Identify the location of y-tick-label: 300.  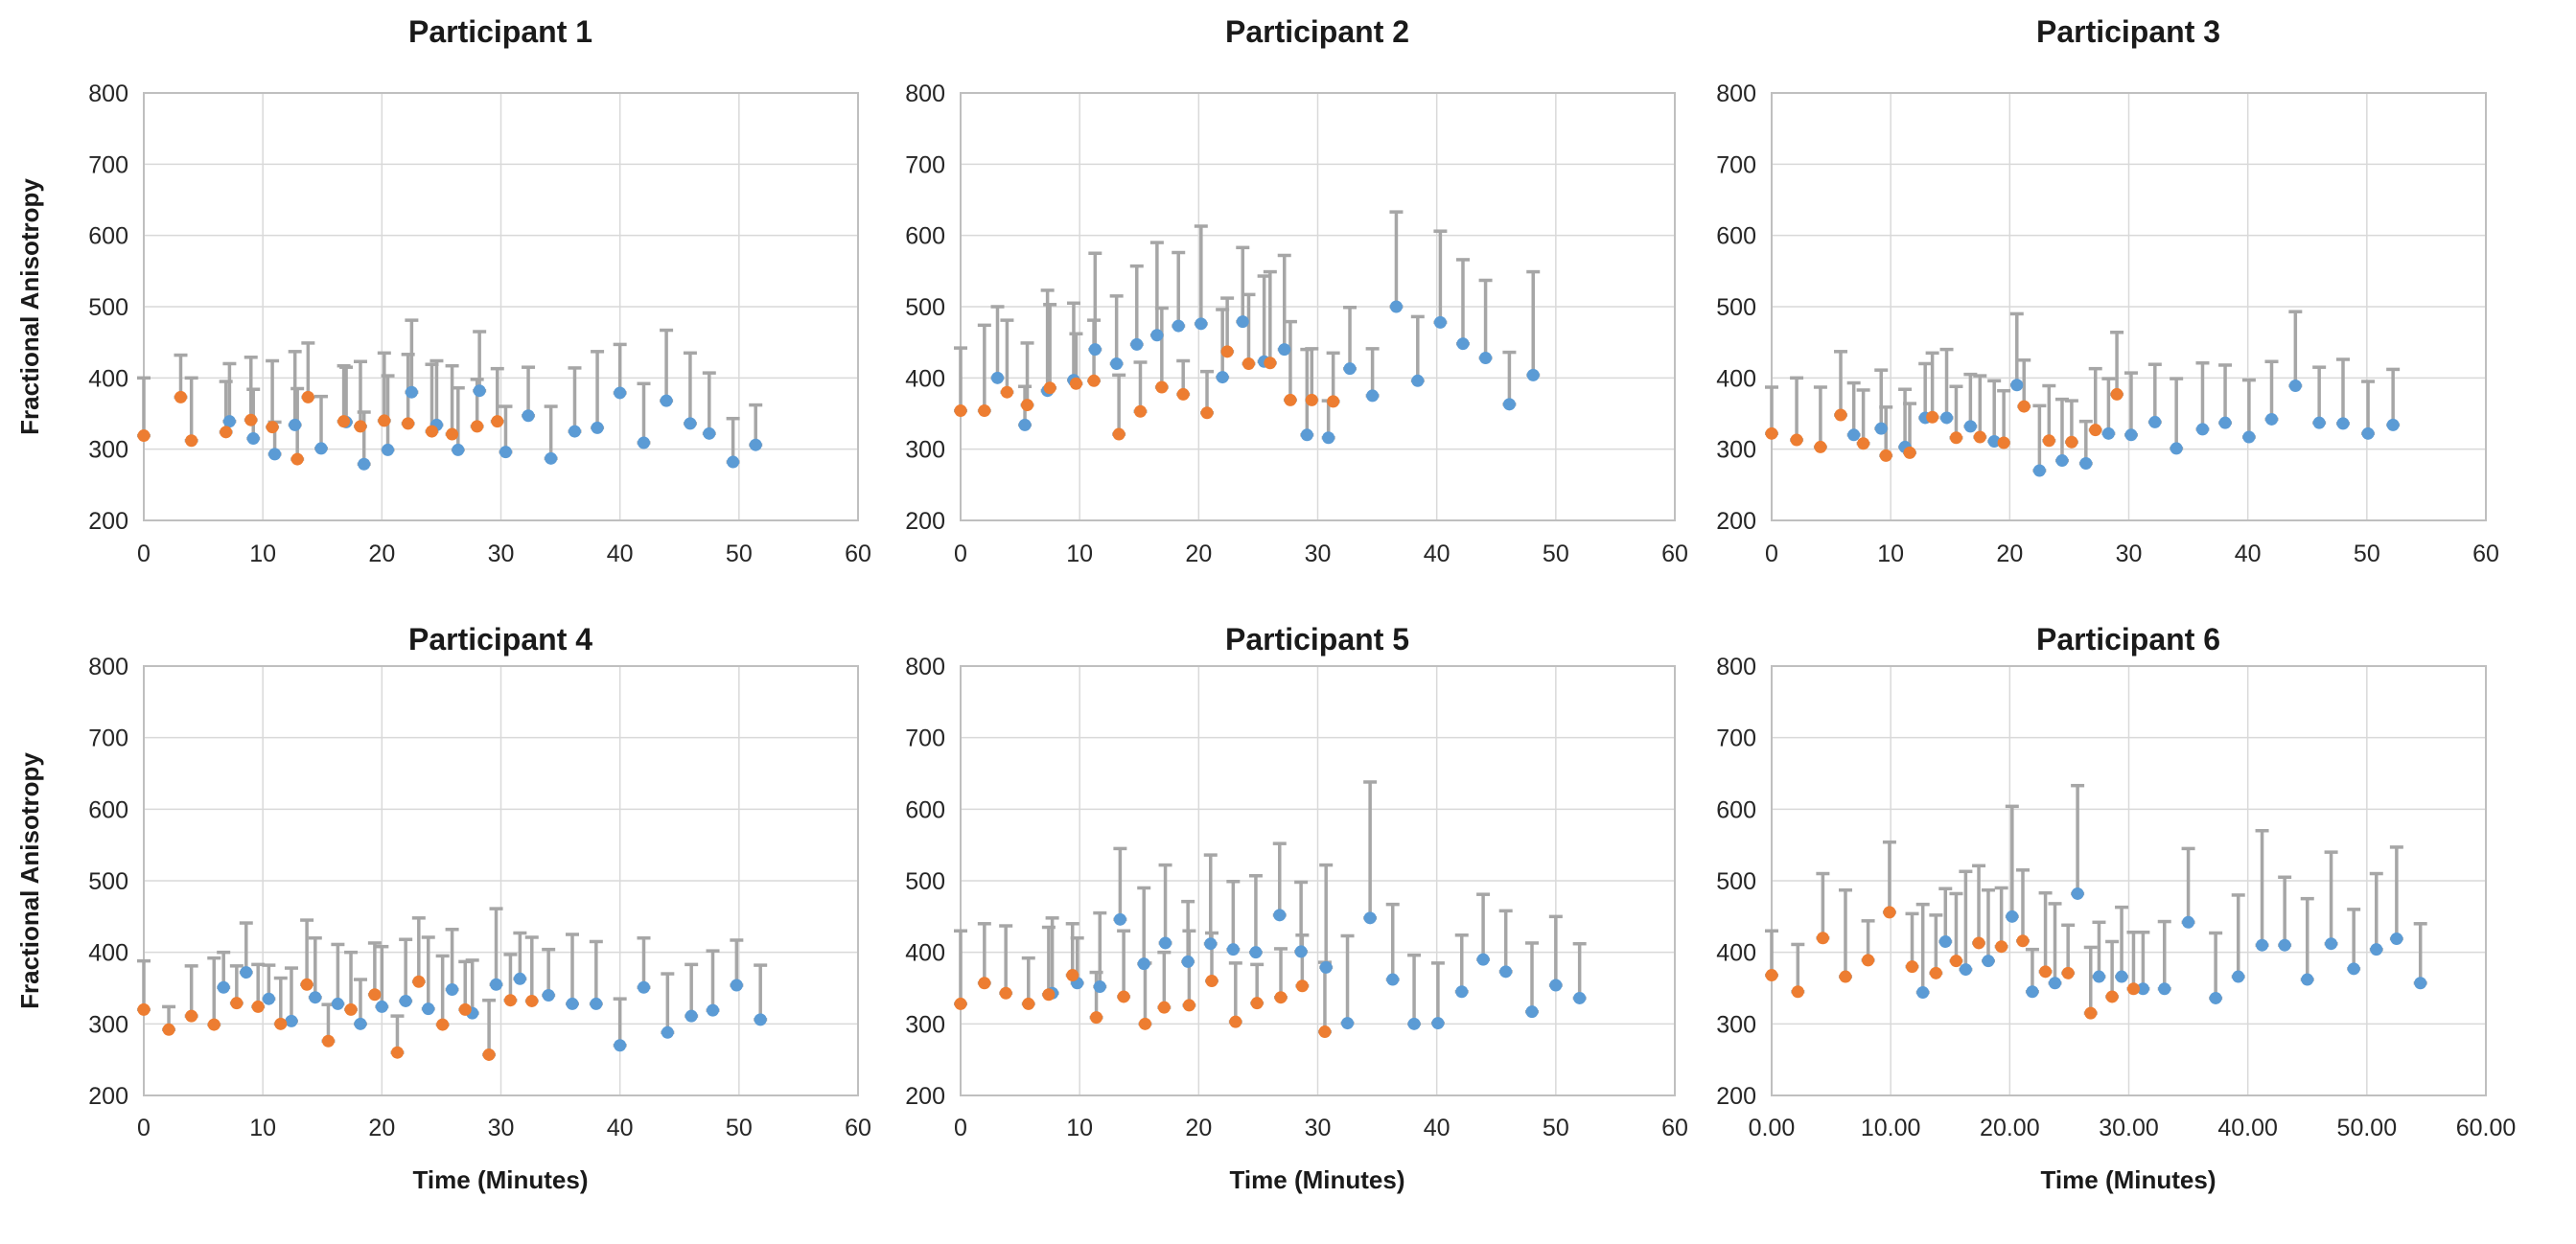
(108, 450).